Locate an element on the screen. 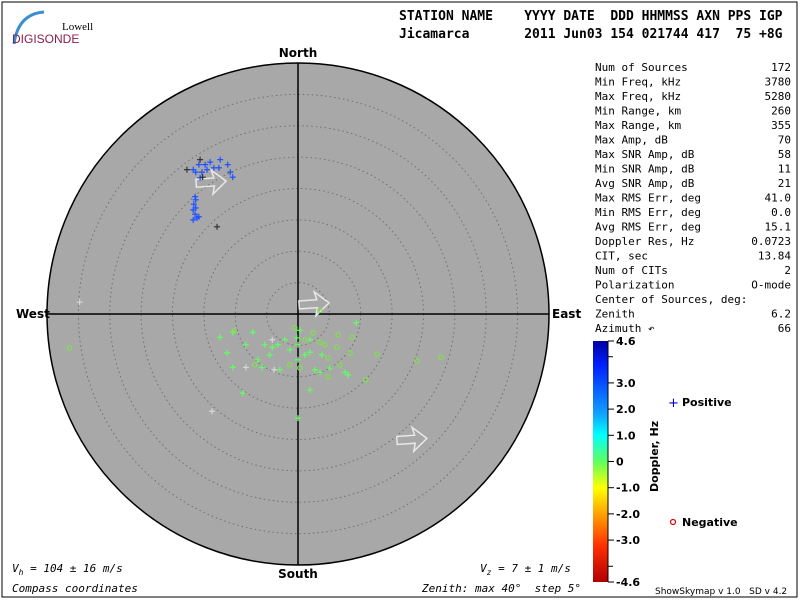  vertical-velocity: Vz = 7 ± 1 m/s is located at coordinates (525, 569).